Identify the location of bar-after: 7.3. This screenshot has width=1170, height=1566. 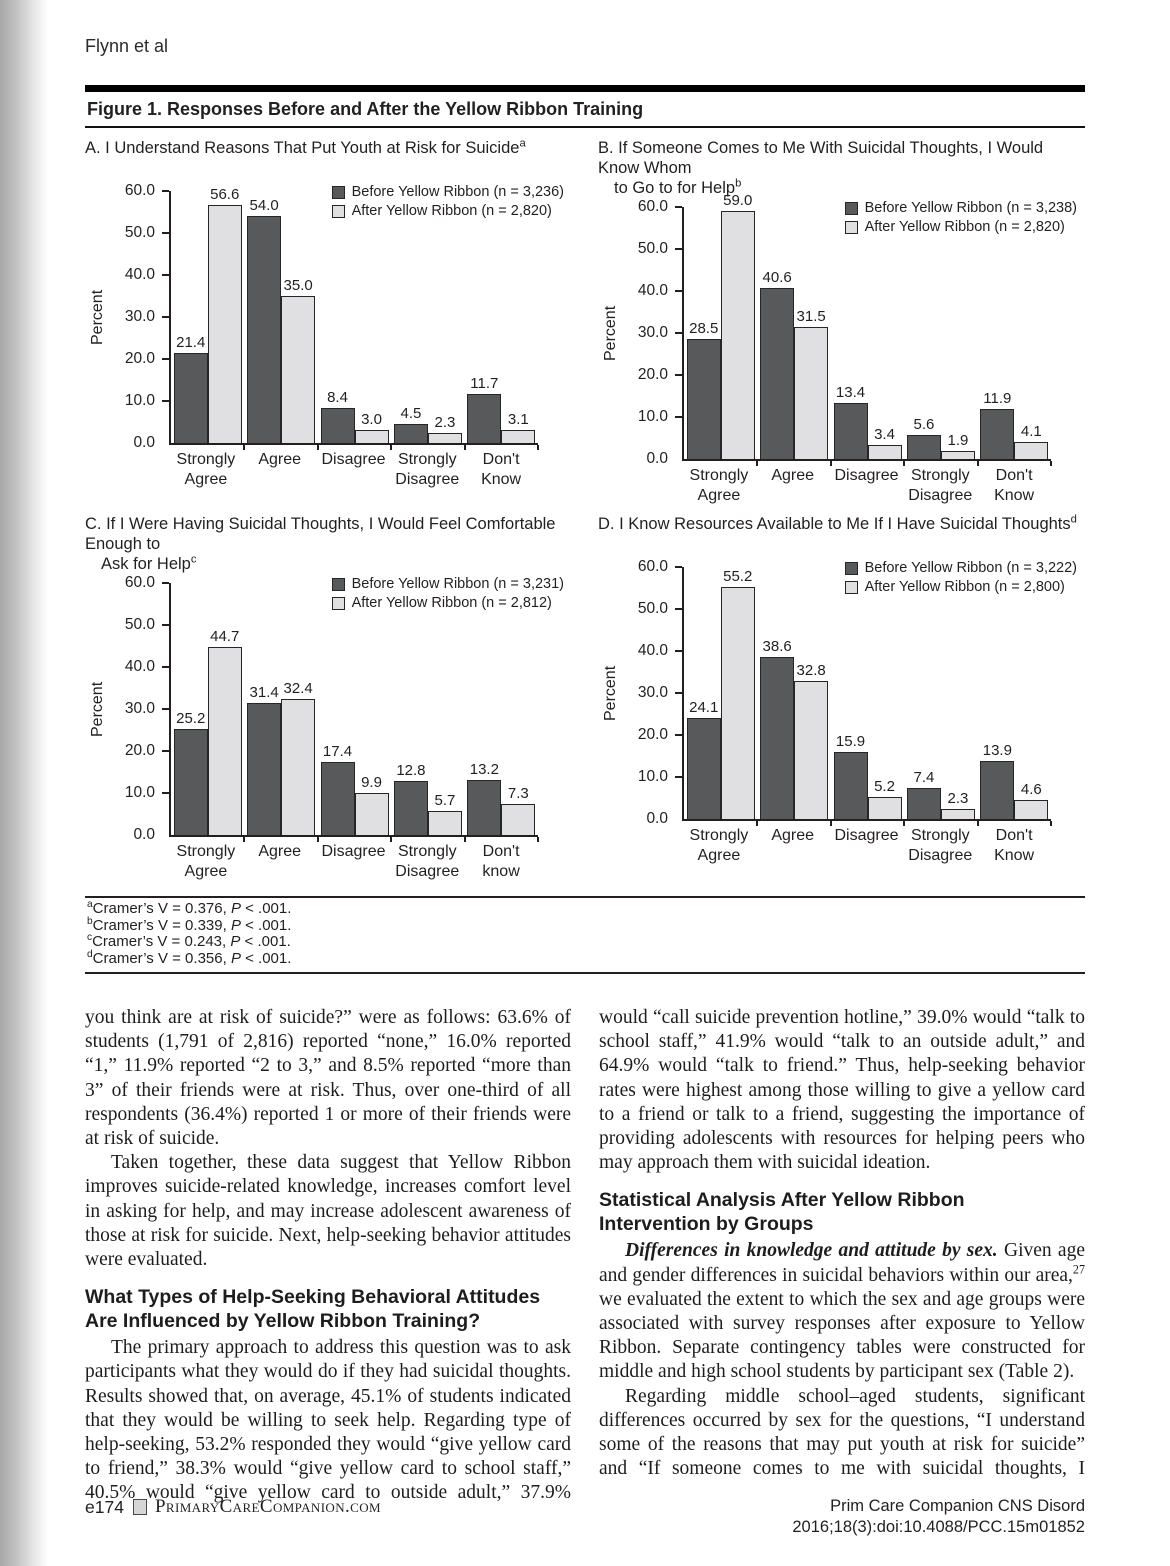
(518, 810).